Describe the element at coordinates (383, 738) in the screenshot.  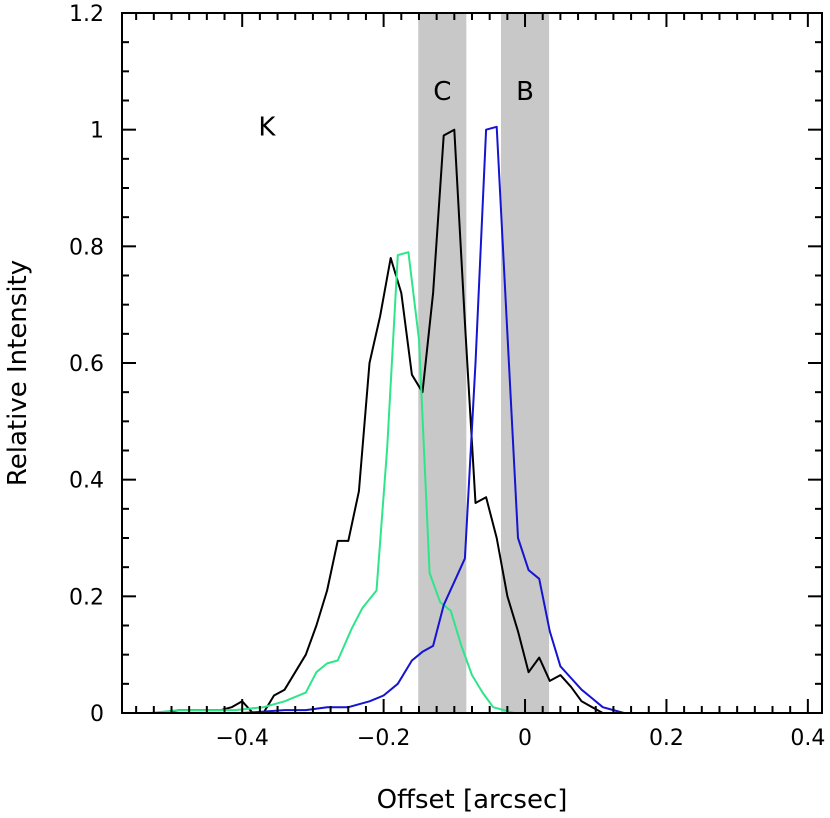
I see `x-tick-label: −0.2` at that location.